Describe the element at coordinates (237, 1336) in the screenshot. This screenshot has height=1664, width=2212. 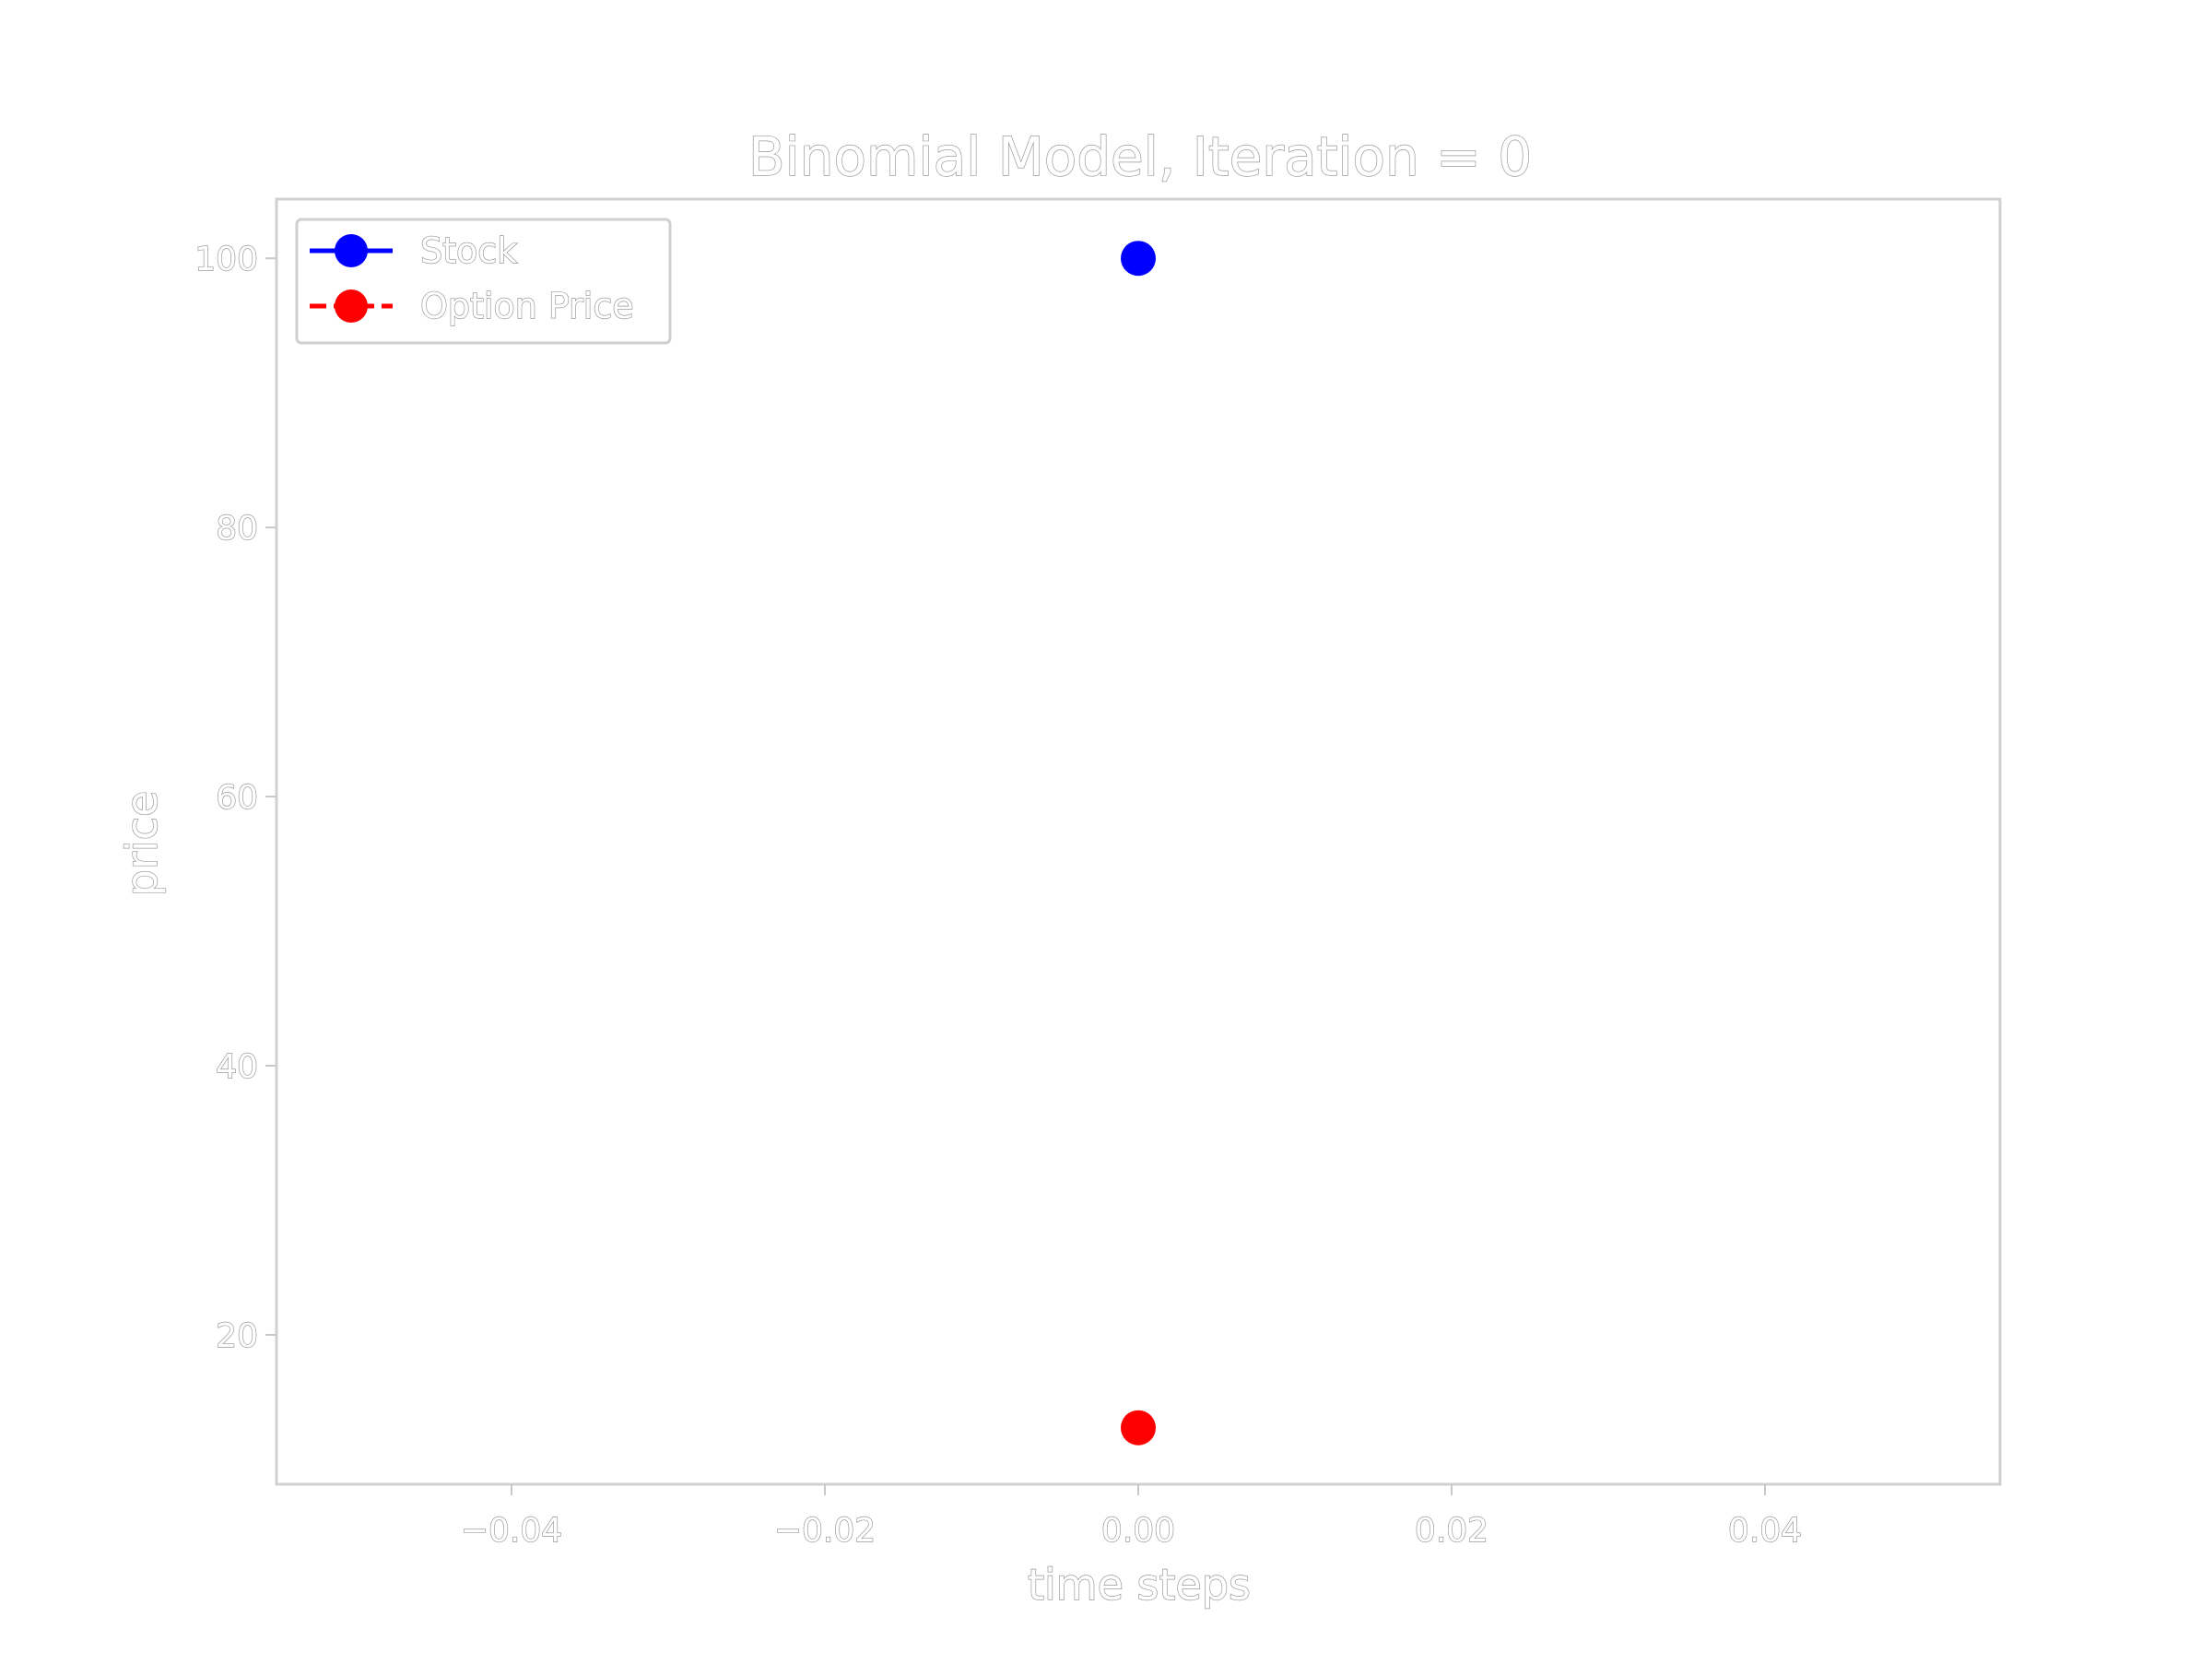
I see `y-tick-label: 20` at that location.